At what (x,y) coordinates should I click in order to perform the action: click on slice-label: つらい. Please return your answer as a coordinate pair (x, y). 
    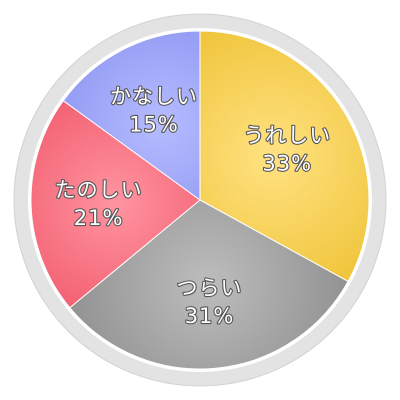
    Looking at the image, I should click on (210, 288).